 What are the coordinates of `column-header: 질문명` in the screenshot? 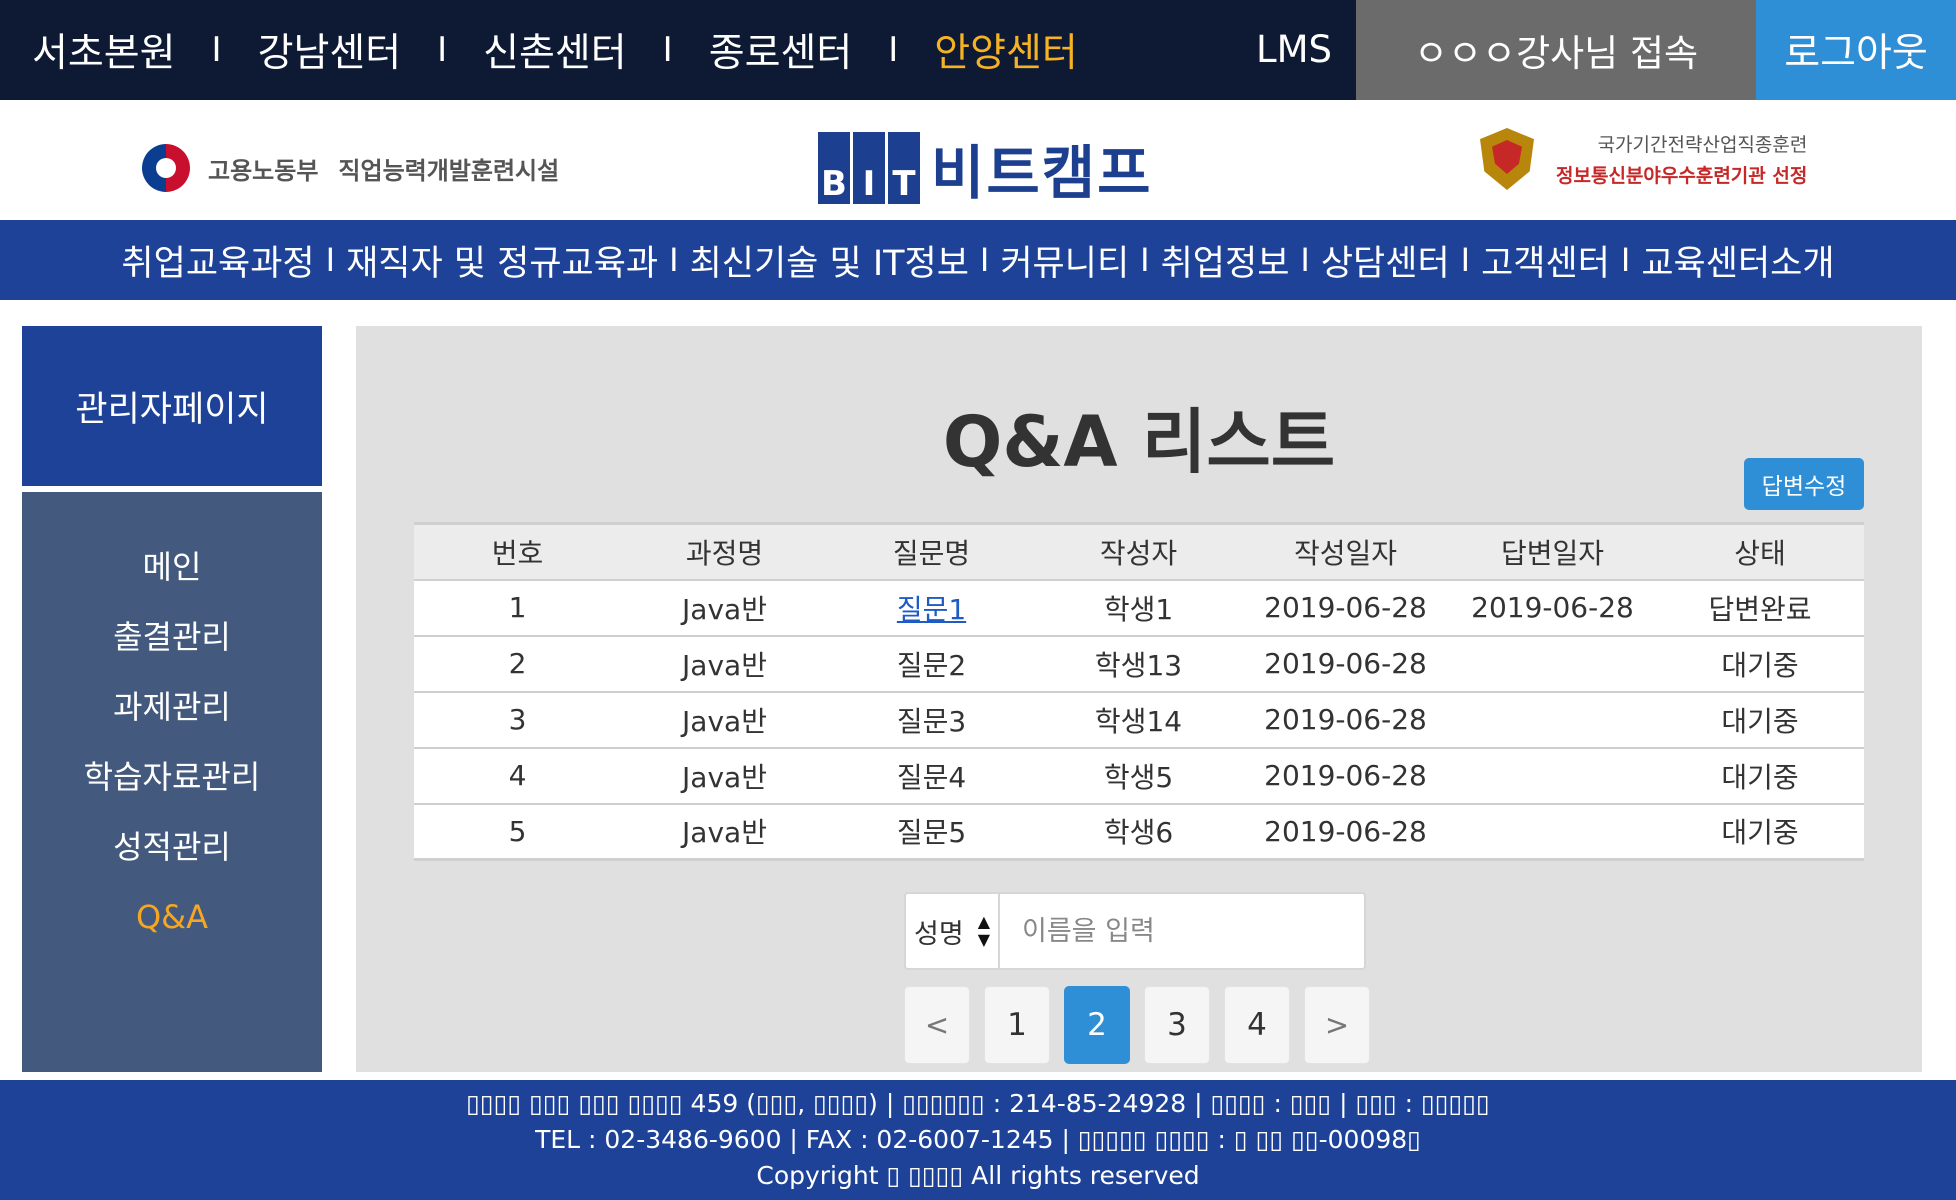 It's located at (931, 551).